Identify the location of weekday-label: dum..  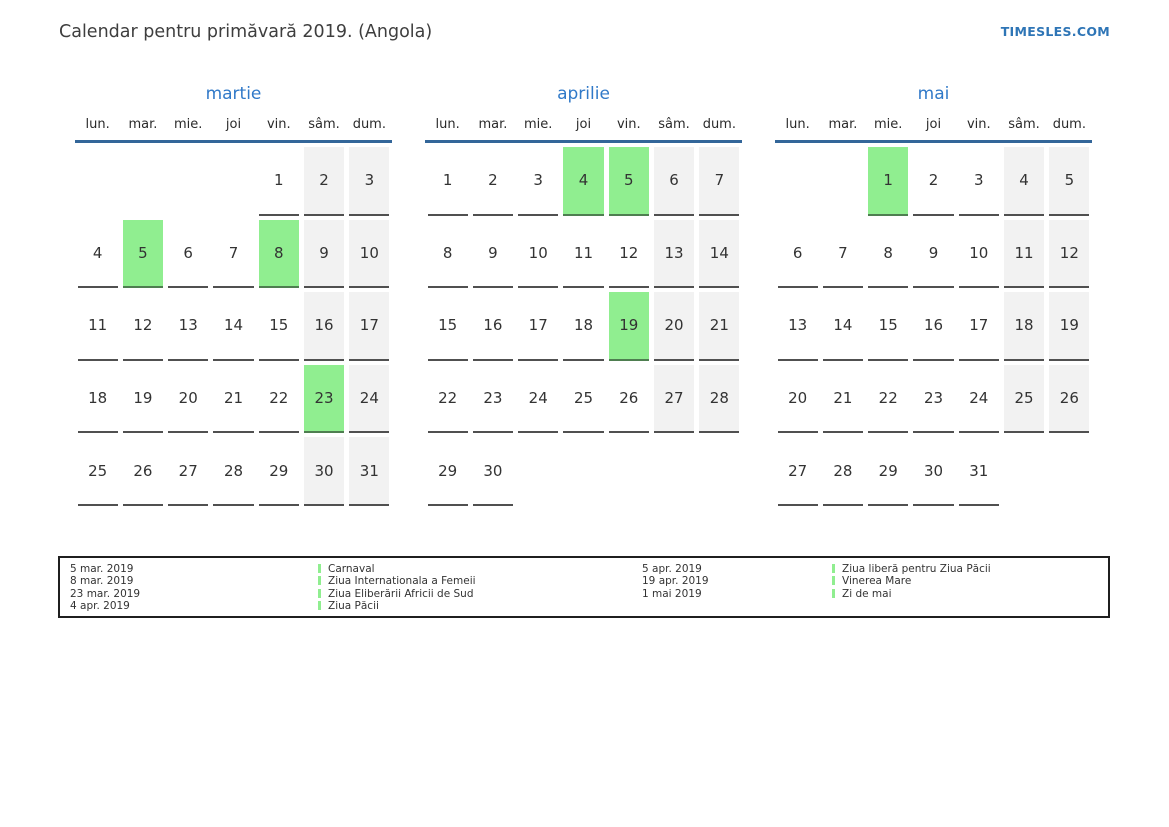
(1069, 124).